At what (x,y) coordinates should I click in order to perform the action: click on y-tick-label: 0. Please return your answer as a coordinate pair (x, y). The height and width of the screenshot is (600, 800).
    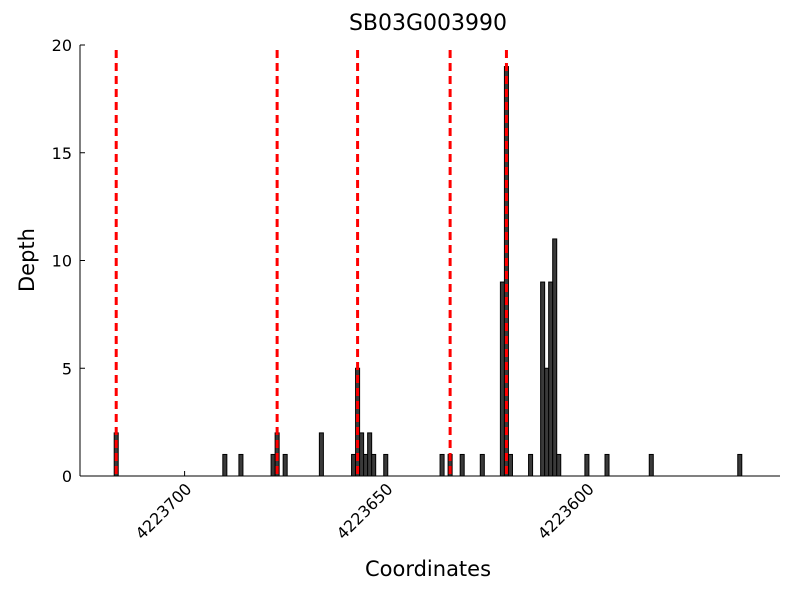
    Looking at the image, I should click on (67, 476).